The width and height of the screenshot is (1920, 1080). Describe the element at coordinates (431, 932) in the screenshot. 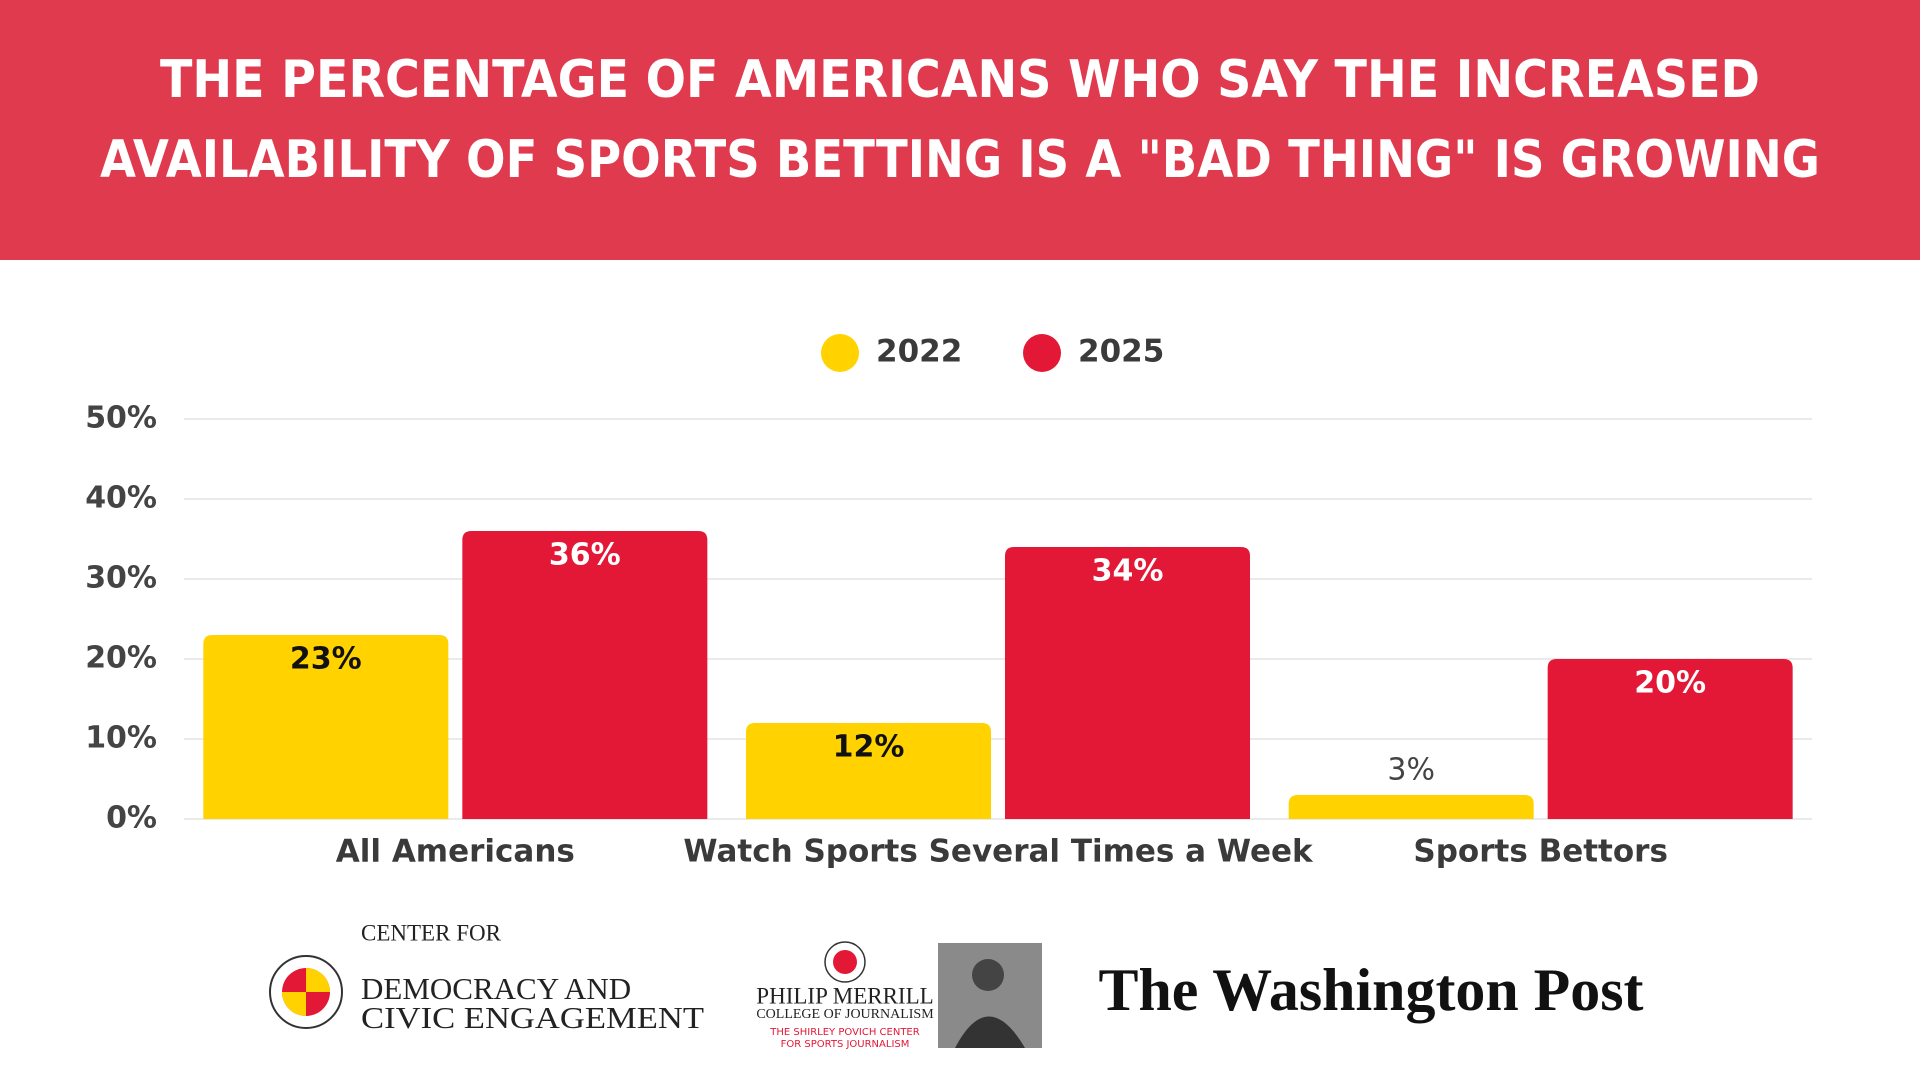

I see `logo-text: CENTER FOR` at that location.